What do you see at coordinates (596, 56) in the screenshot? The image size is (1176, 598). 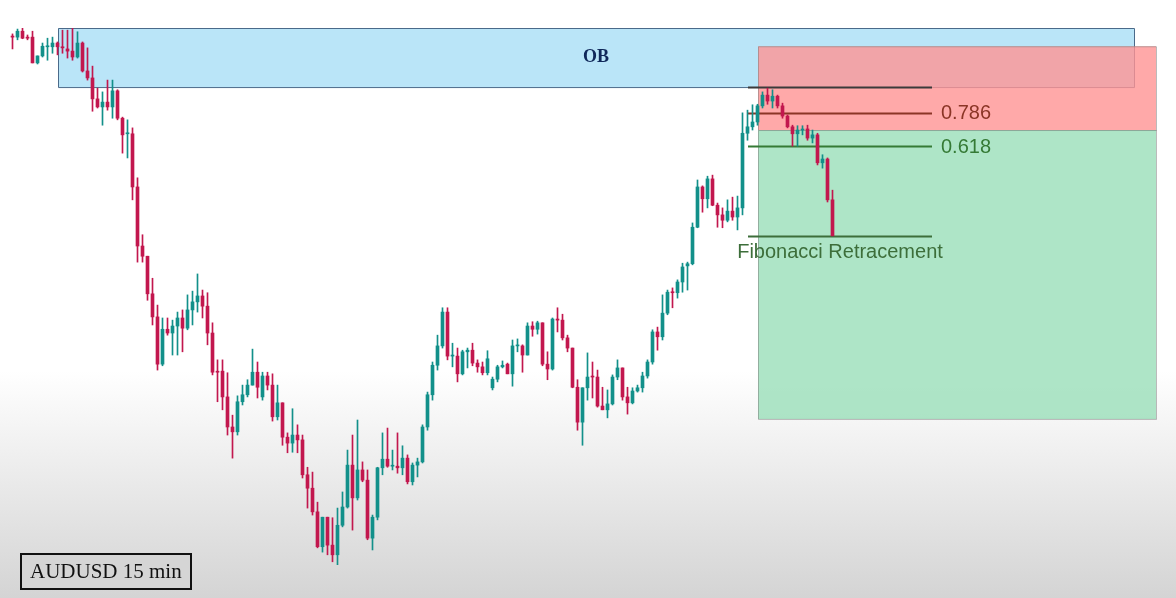 I see `band-label: OB` at bounding box center [596, 56].